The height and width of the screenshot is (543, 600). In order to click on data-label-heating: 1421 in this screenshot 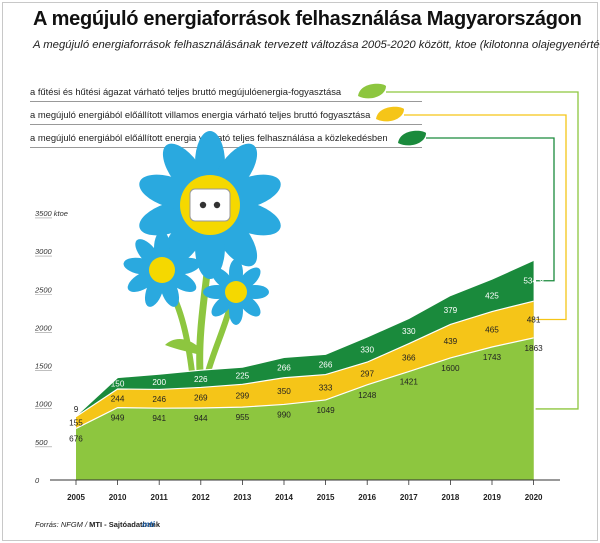, I will do `click(409, 382)`.